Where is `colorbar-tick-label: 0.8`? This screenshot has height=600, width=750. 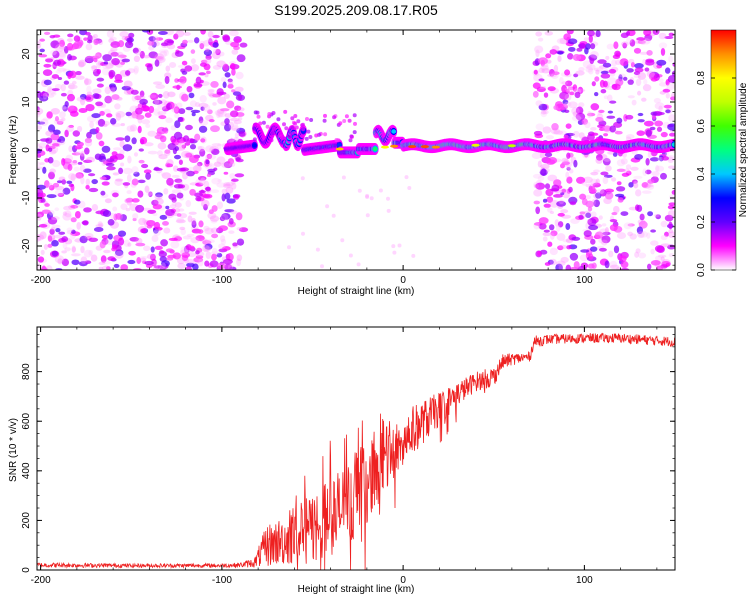
colorbar-tick-label: 0.8 is located at coordinates (701, 78).